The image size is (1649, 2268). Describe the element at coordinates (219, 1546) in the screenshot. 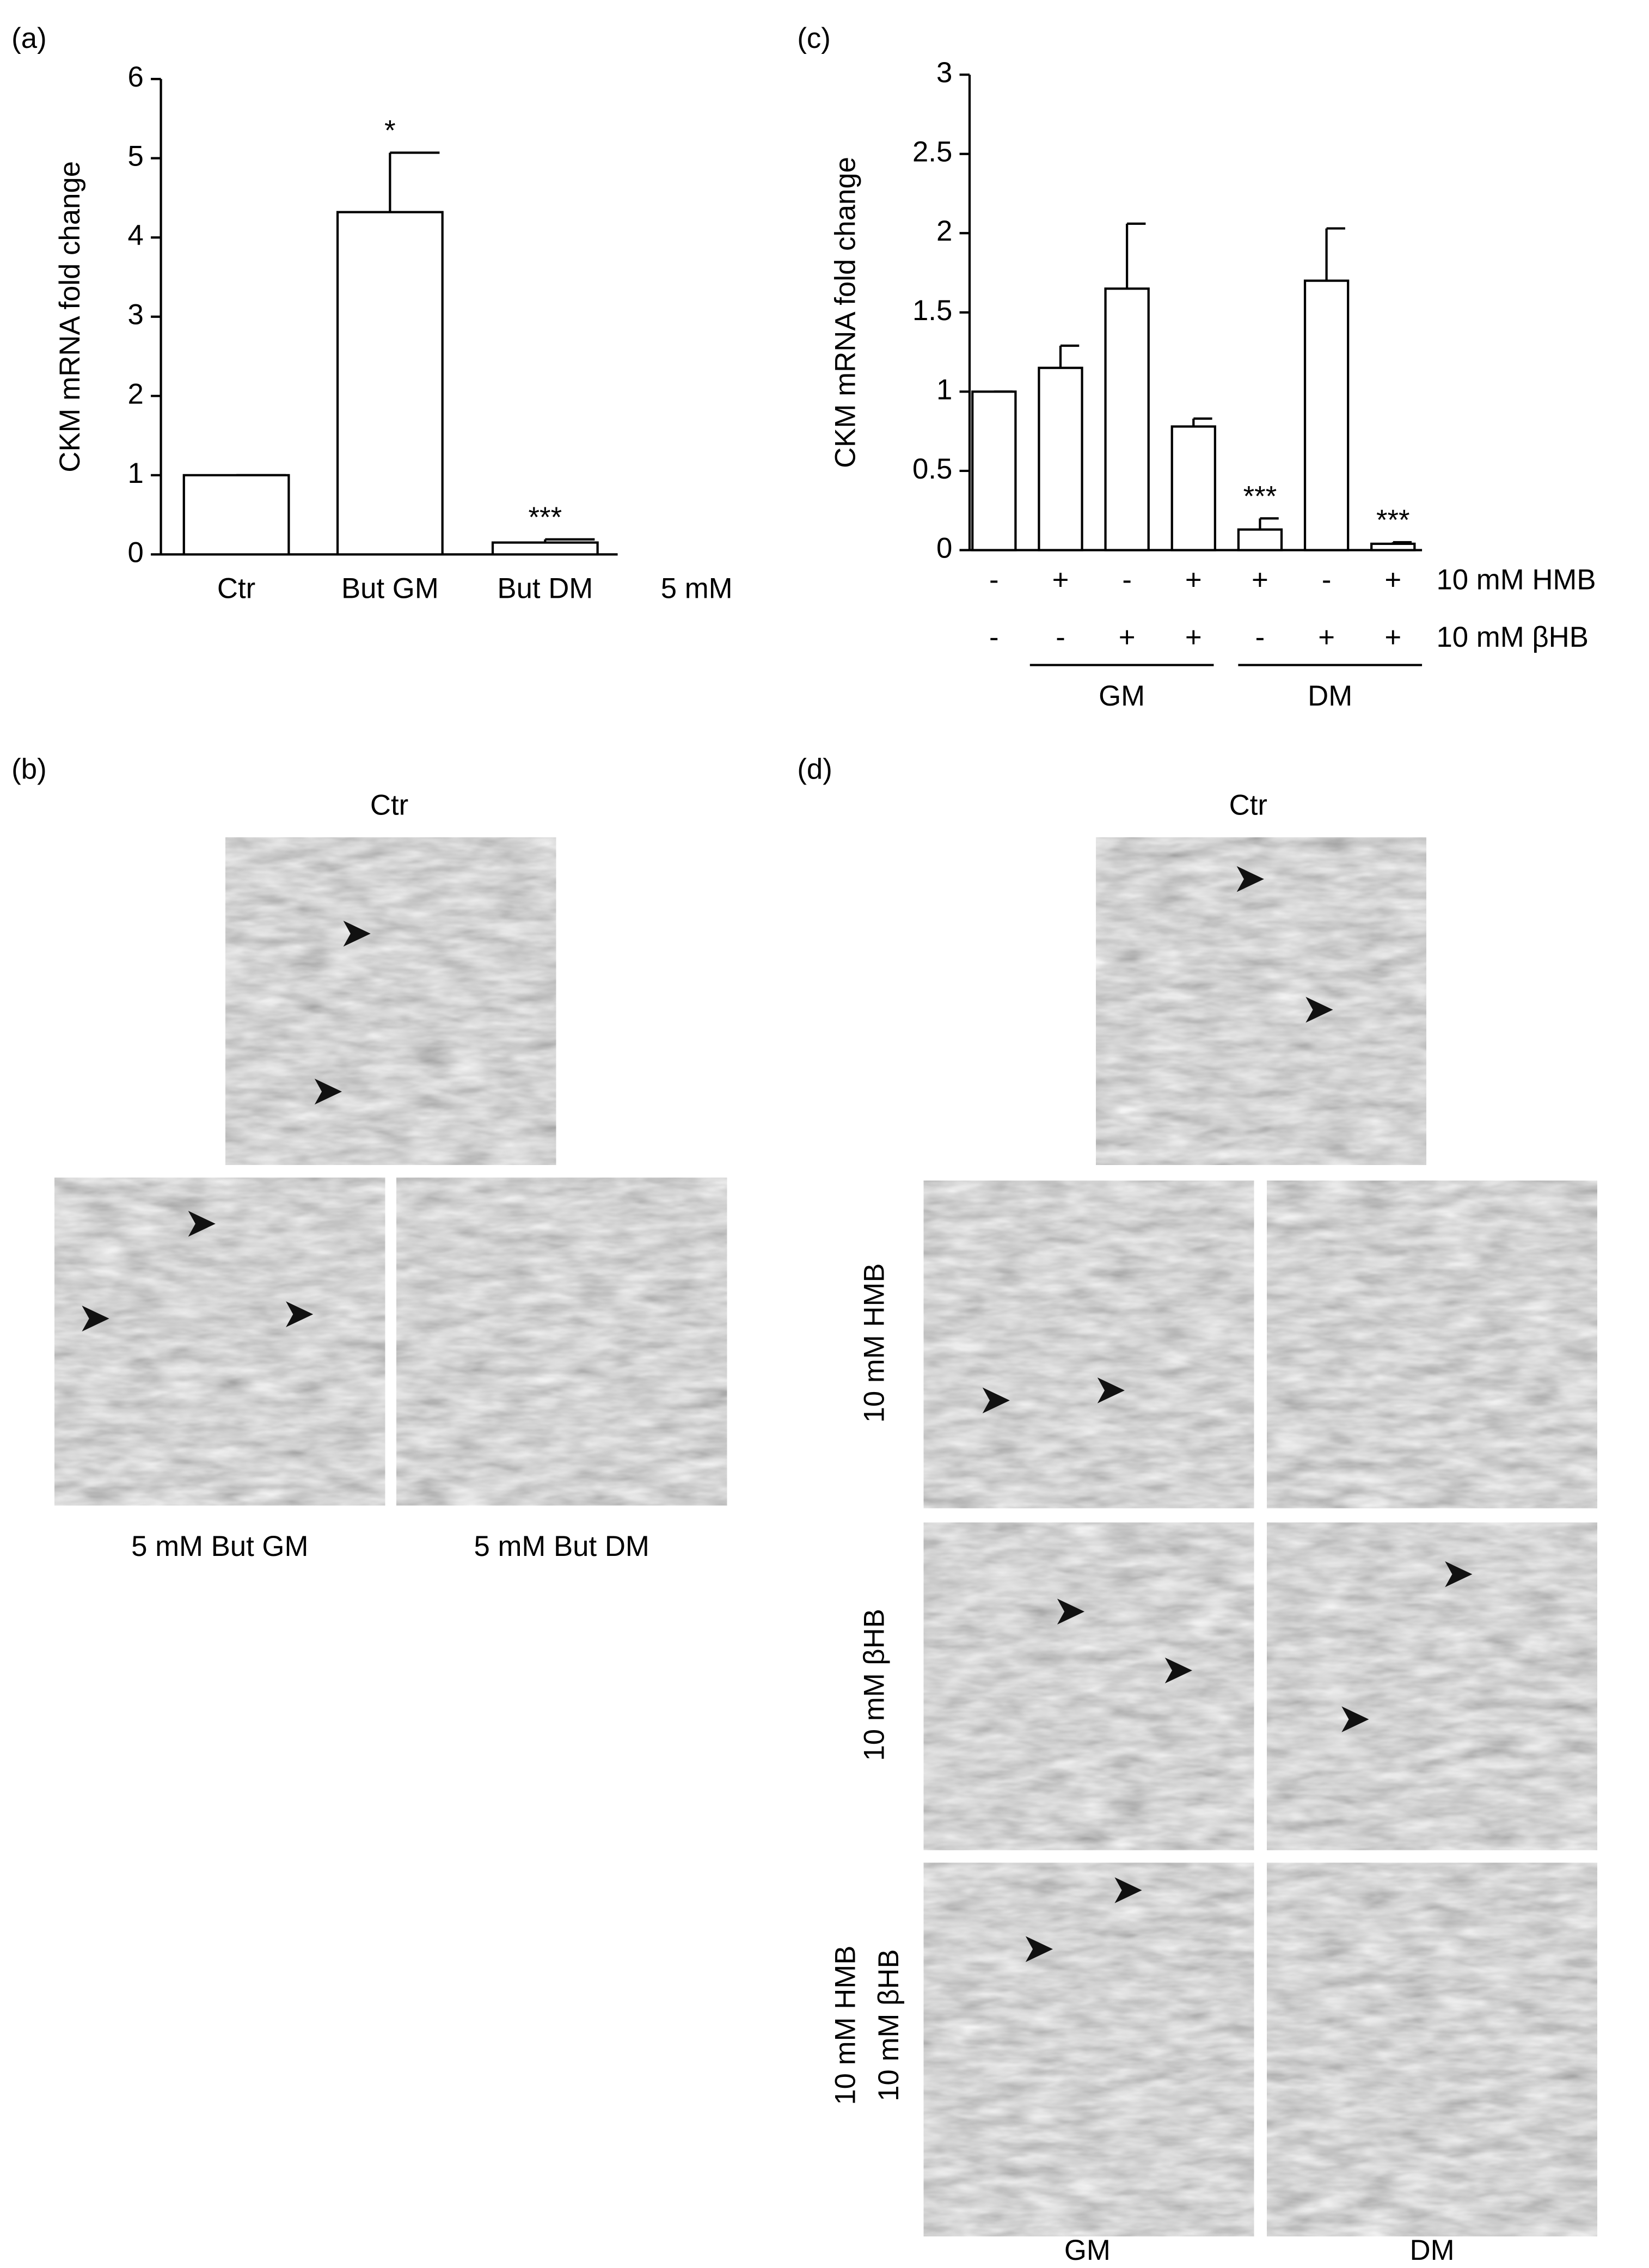

I see `image-caption: 5 mM But GM` at that location.